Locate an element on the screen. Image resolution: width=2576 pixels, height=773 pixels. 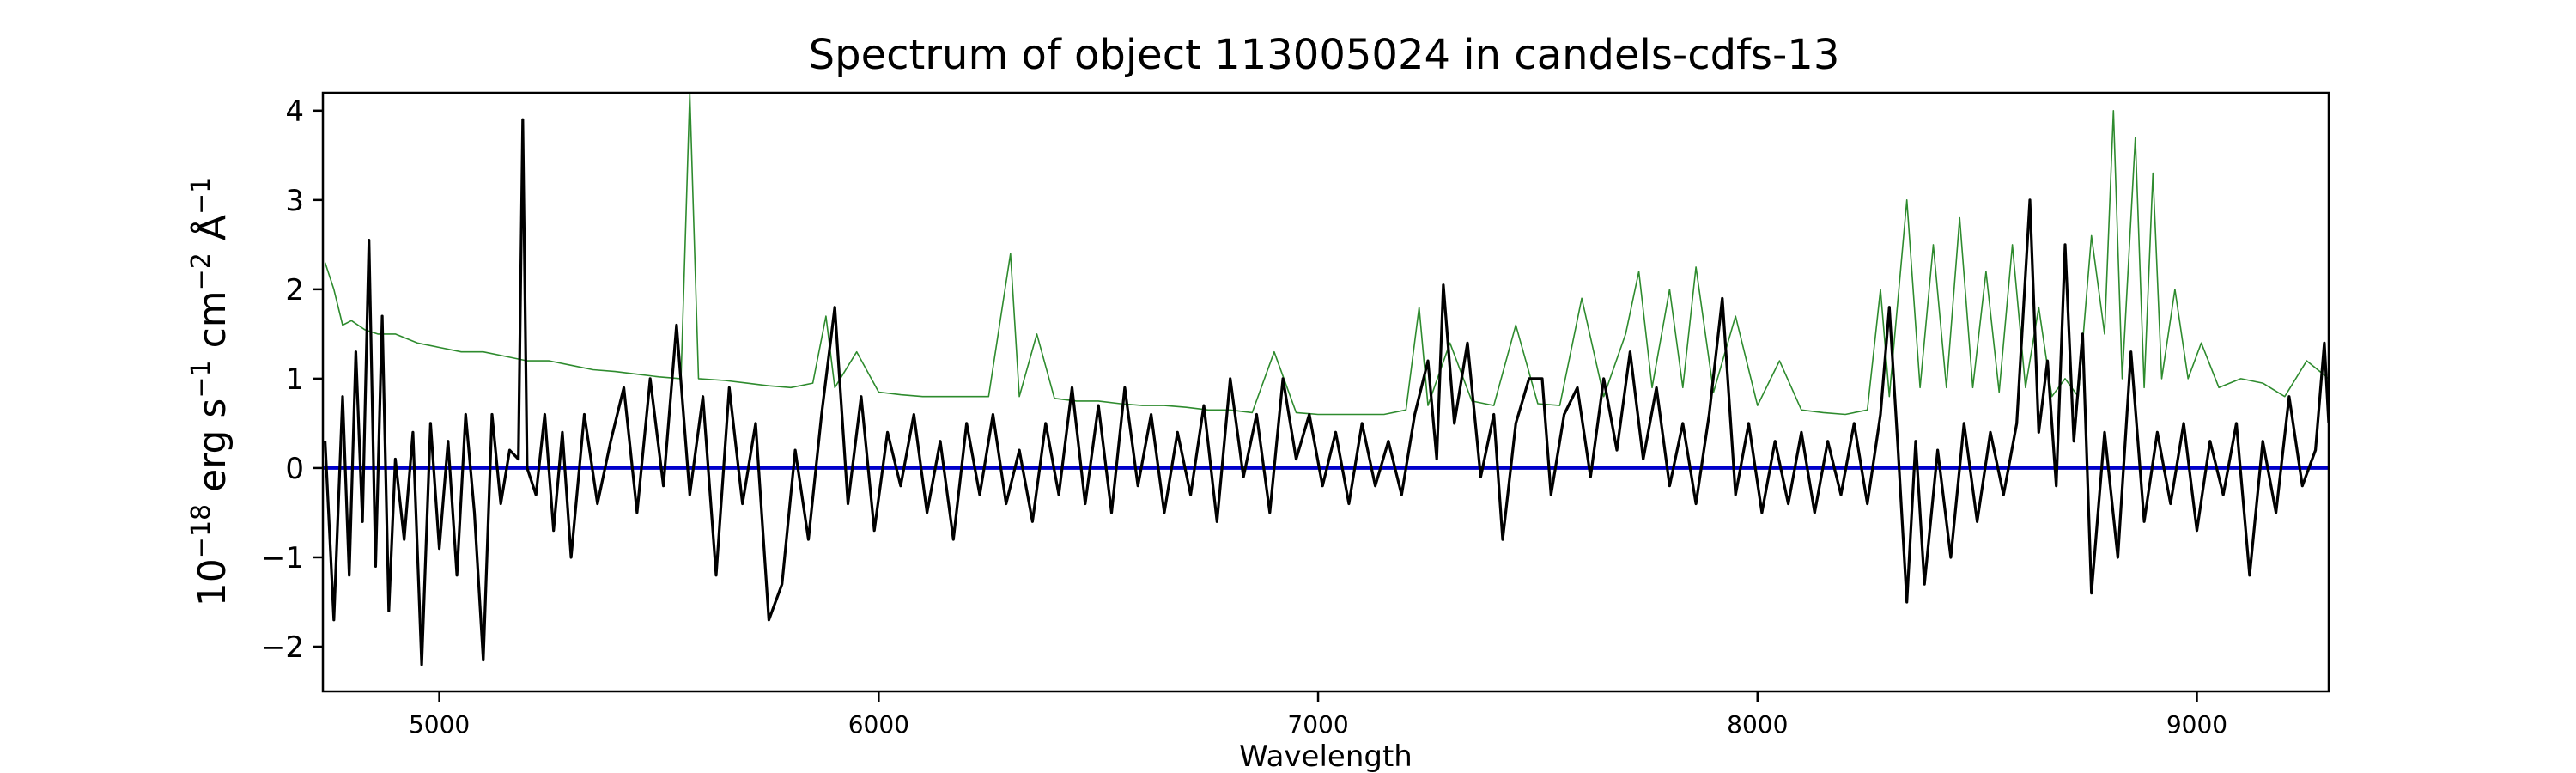
x-axis: 5000 6000 7000 8000 9000 is located at coordinates (1318, 715).